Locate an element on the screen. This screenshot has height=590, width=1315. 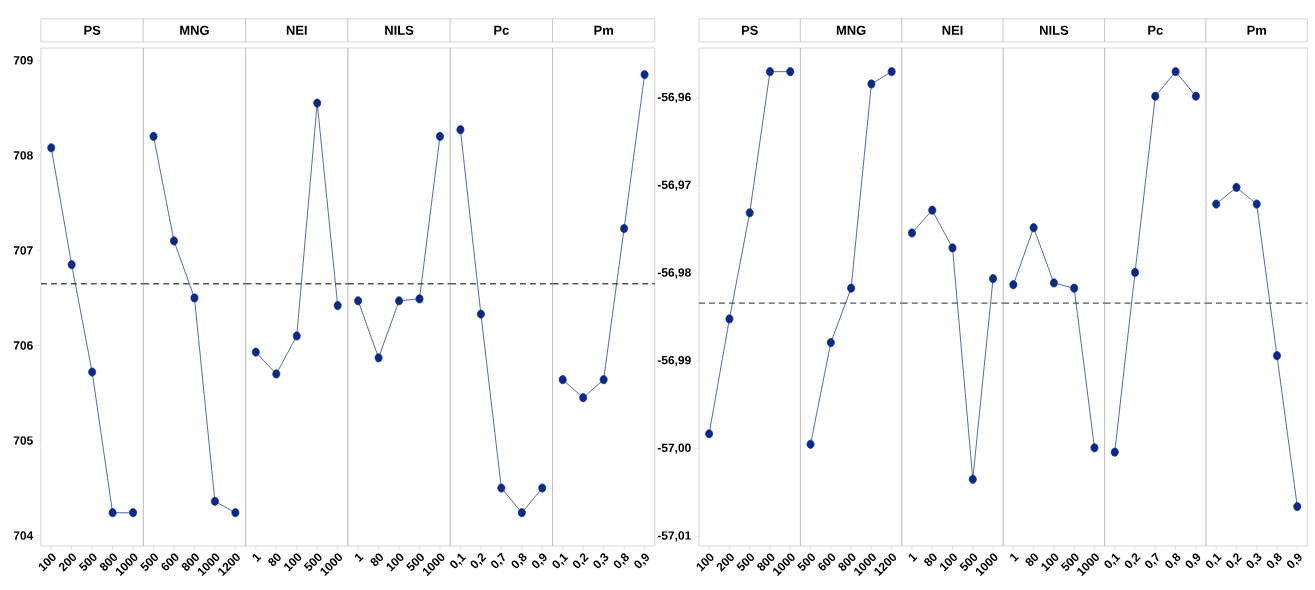
chart-title: MNG is located at coordinates (851, 30).